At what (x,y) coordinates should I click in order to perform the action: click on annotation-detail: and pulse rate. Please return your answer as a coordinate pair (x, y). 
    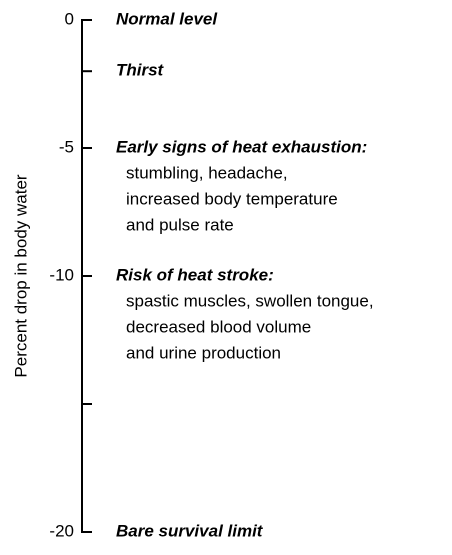
    Looking at the image, I should click on (180, 224).